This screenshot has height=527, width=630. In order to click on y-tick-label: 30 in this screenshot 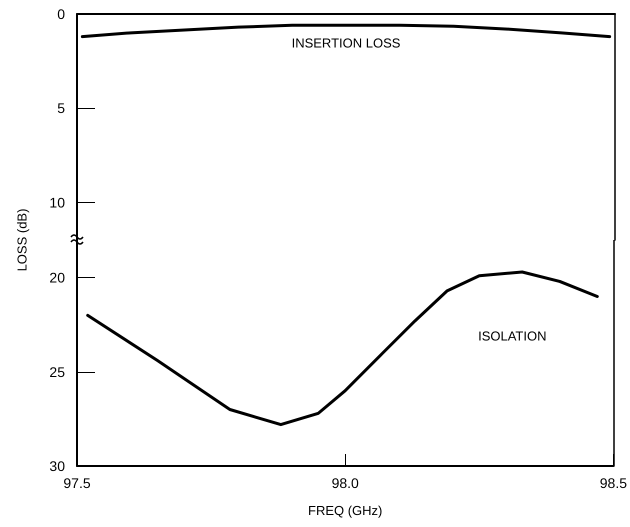, I will do `click(57, 466)`.